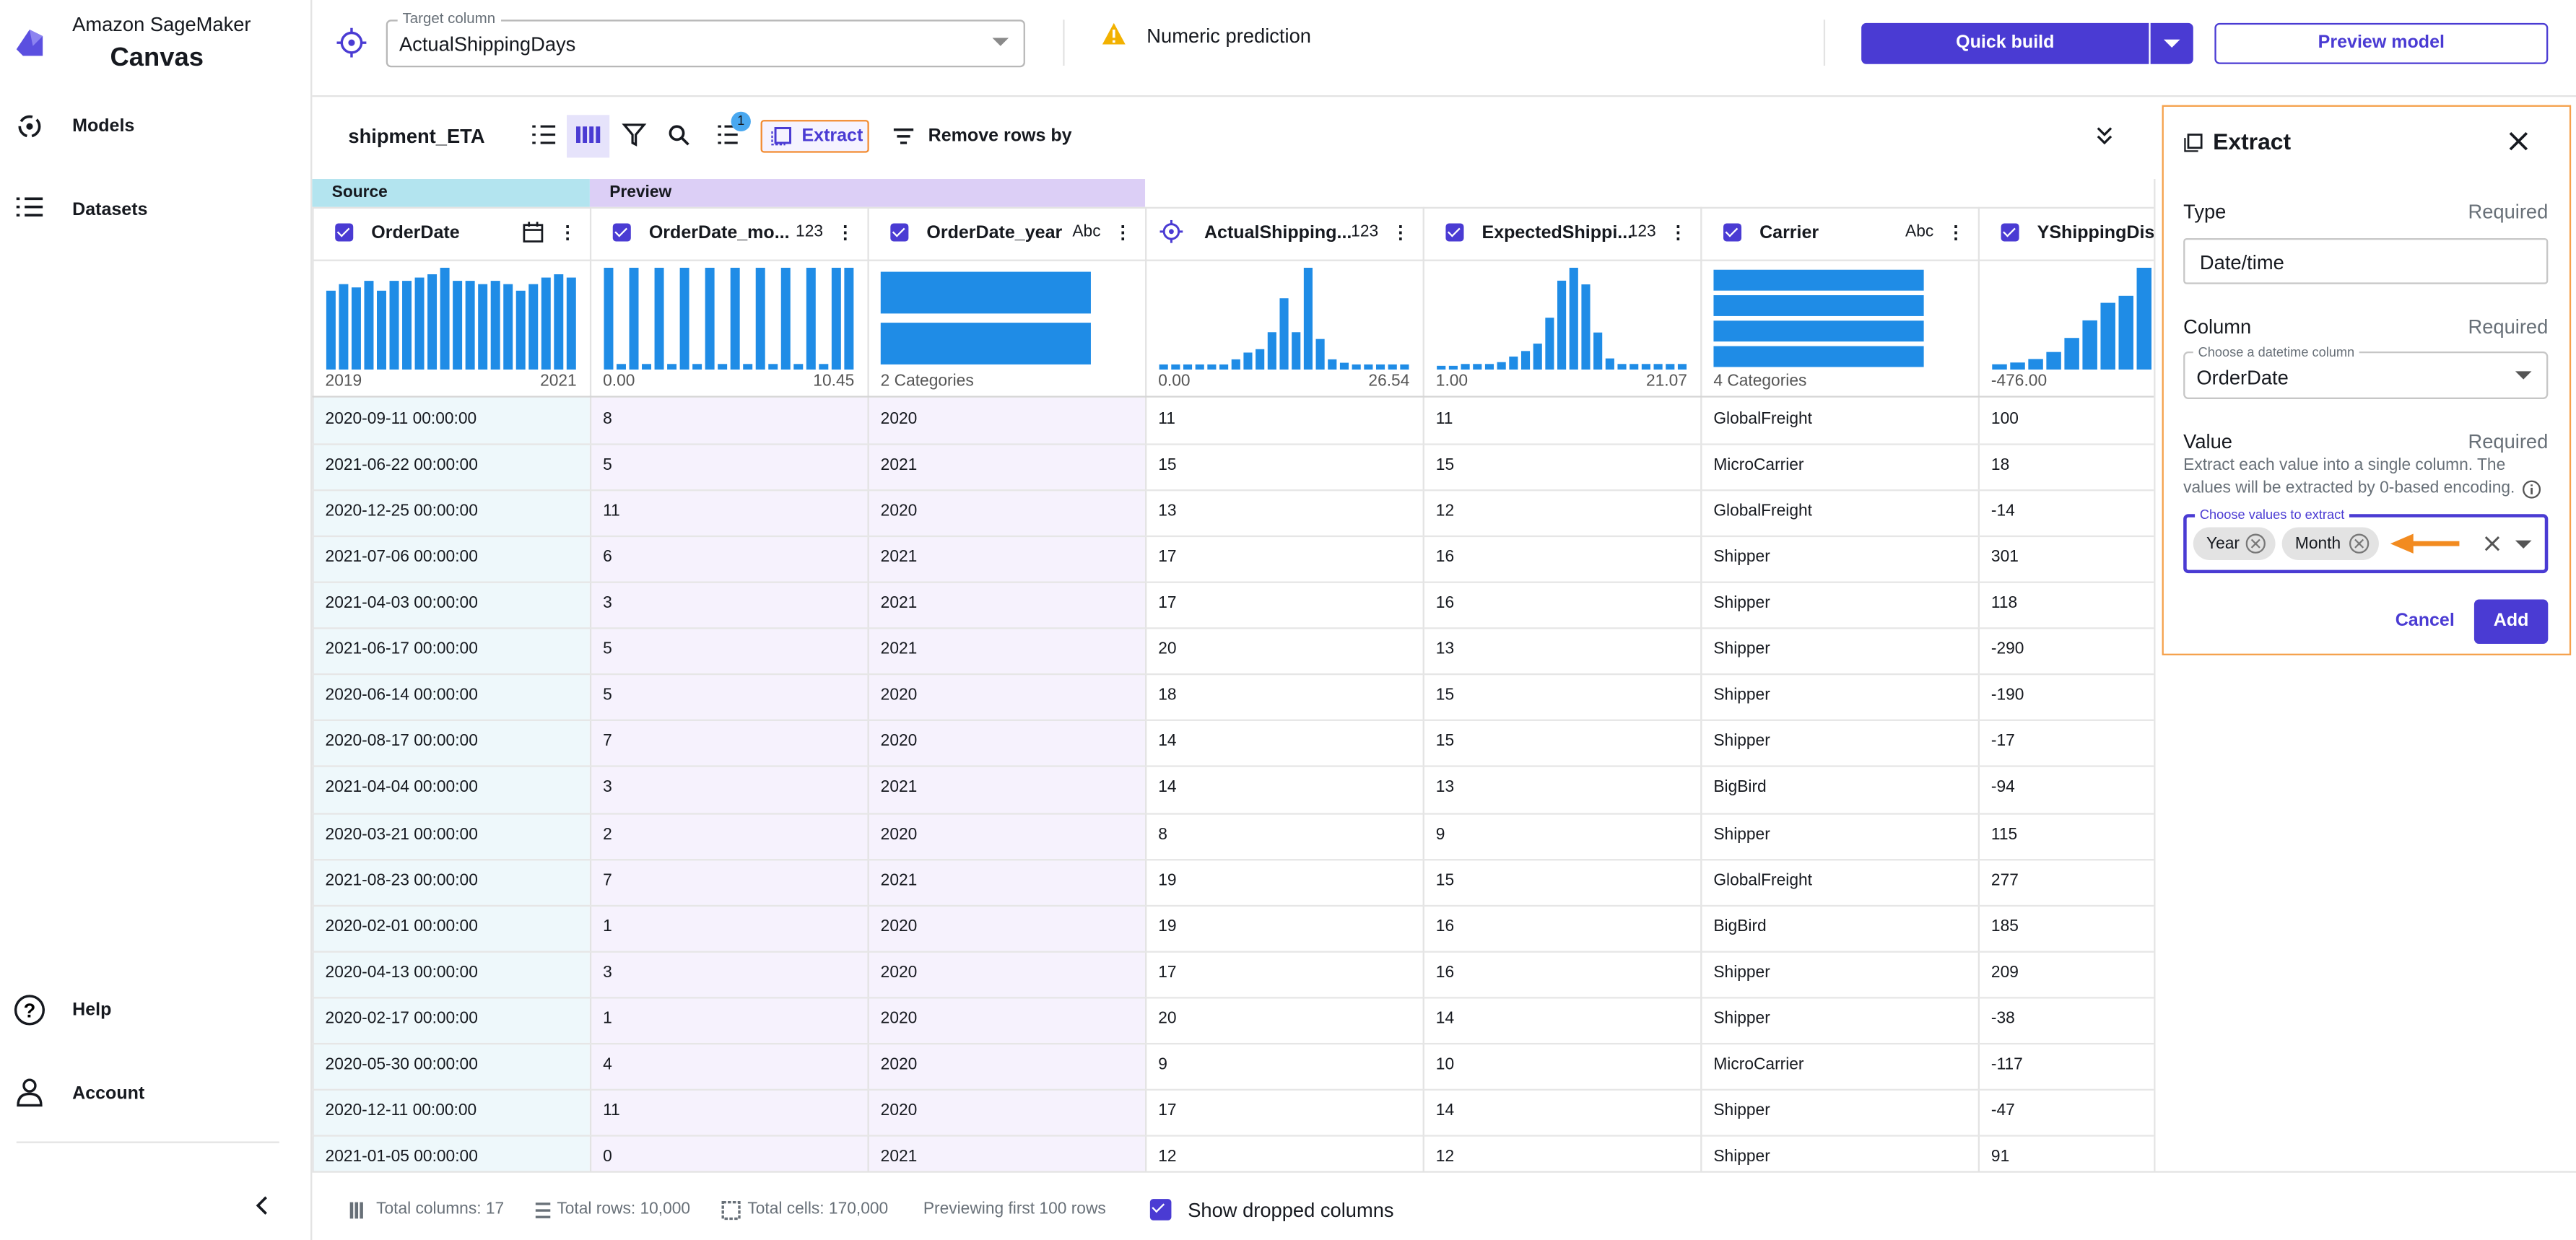  I want to click on warning-icon, so click(1114, 33).